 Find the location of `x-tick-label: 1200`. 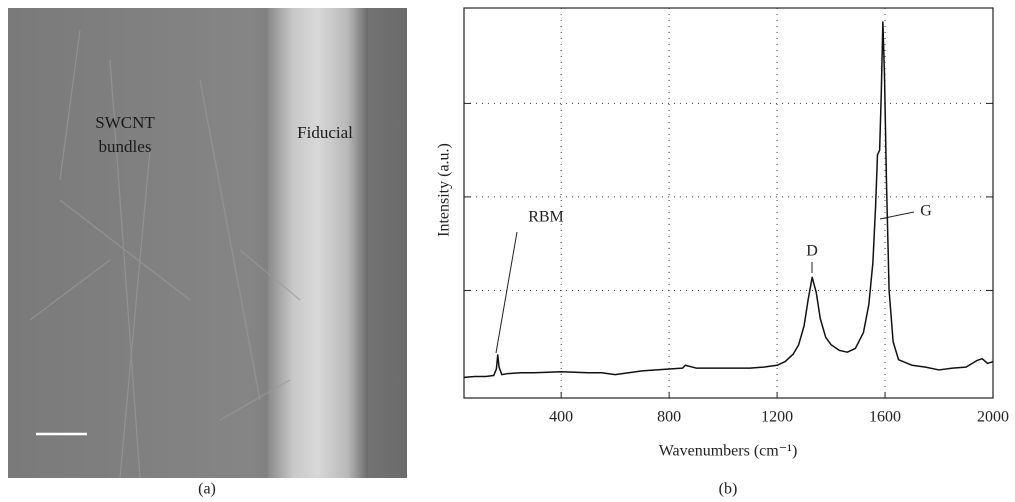

x-tick-label: 1200 is located at coordinates (777, 417).